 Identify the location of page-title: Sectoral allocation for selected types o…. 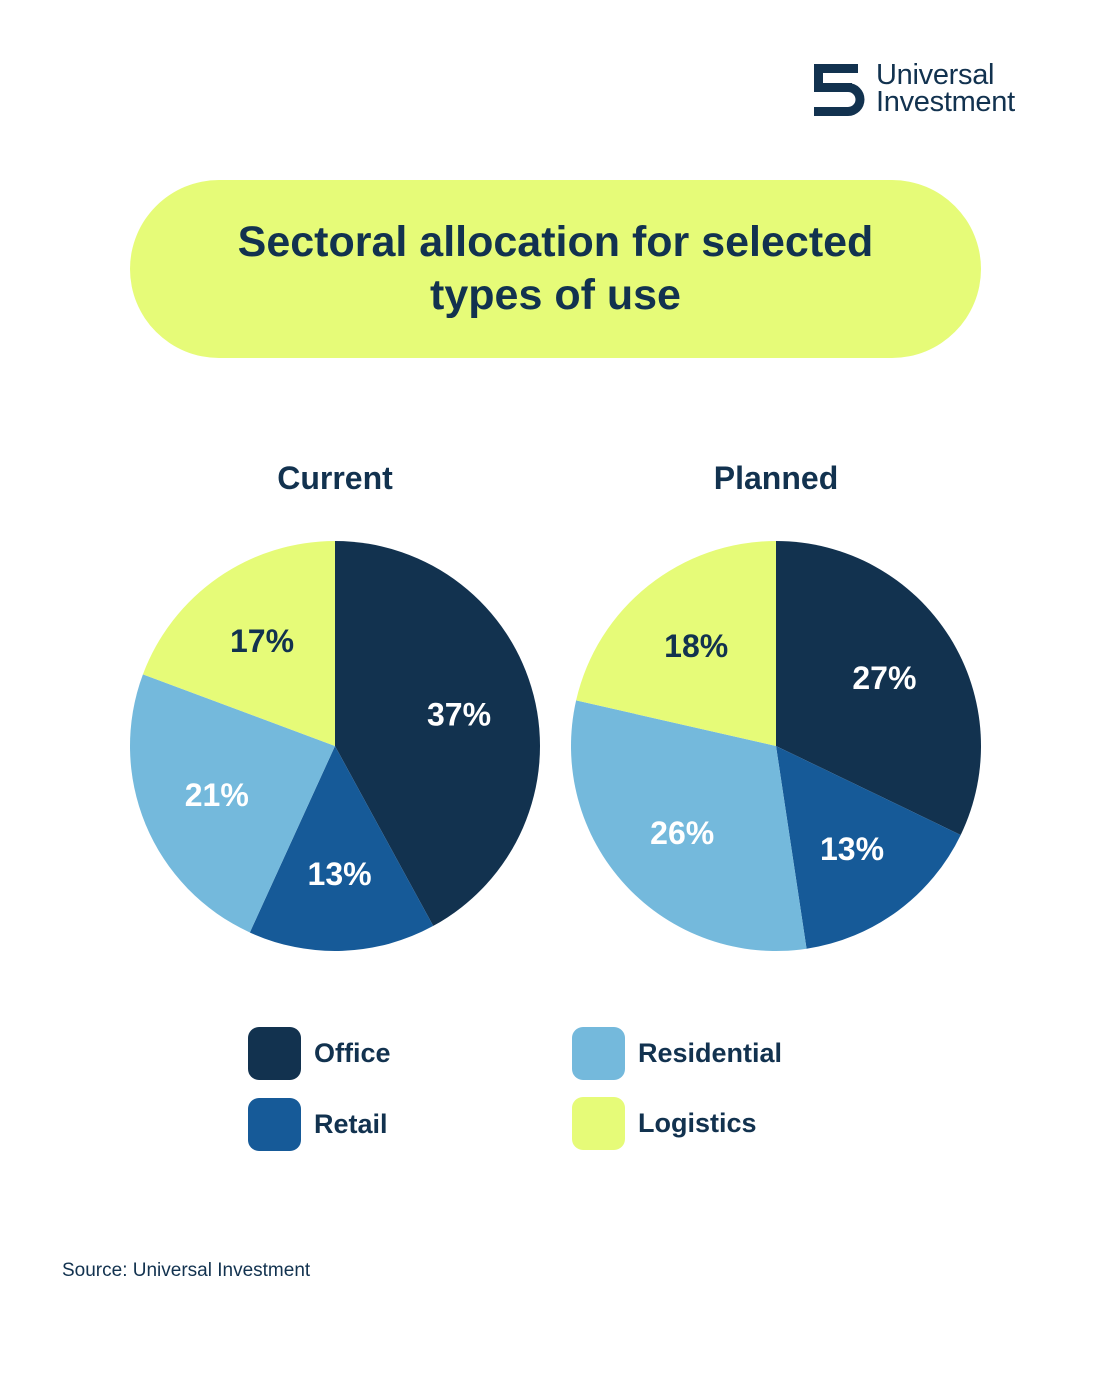
(555, 268).